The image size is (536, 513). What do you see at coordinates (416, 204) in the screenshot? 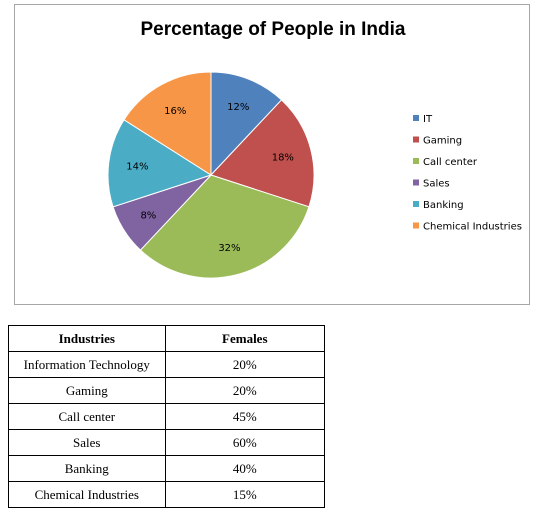
I see `legend-swatch-banking` at bounding box center [416, 204].